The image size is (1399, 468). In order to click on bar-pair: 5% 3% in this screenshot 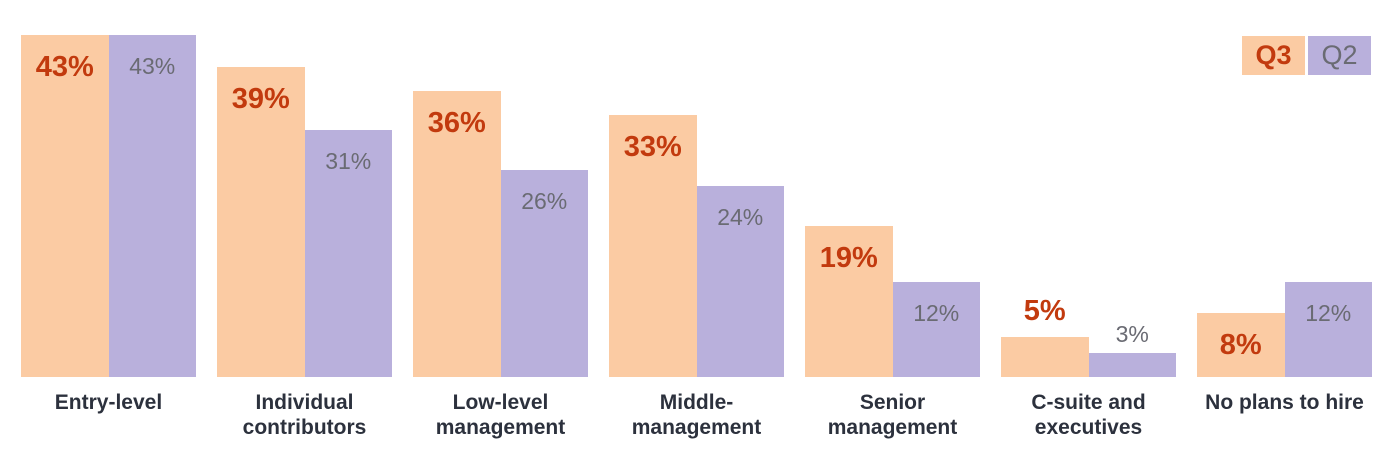, I will do `click(1088, 336)`.